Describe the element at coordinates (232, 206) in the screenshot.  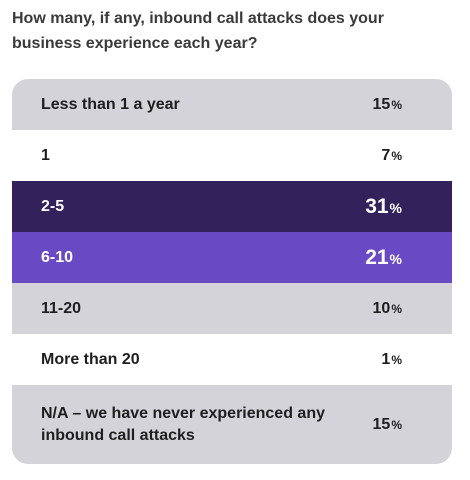
I see `table-row: 2-5 31%` at that location.